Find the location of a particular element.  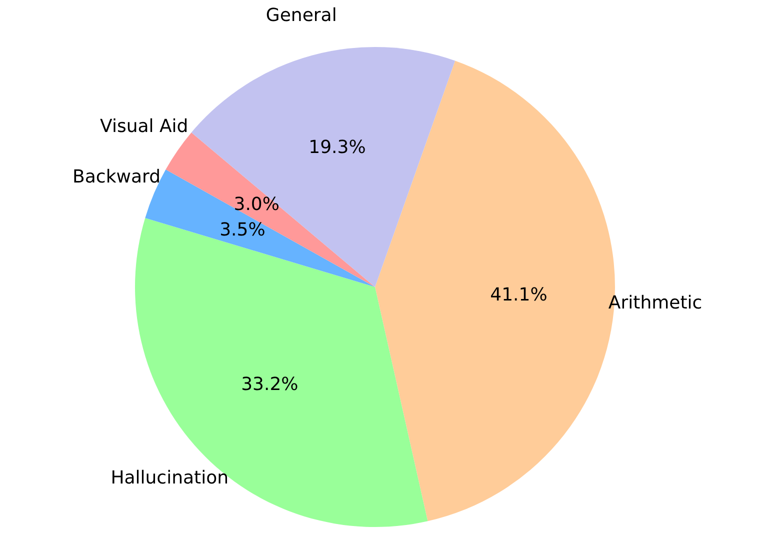

data-label: 3.0% is located at coordinates (257, 205).